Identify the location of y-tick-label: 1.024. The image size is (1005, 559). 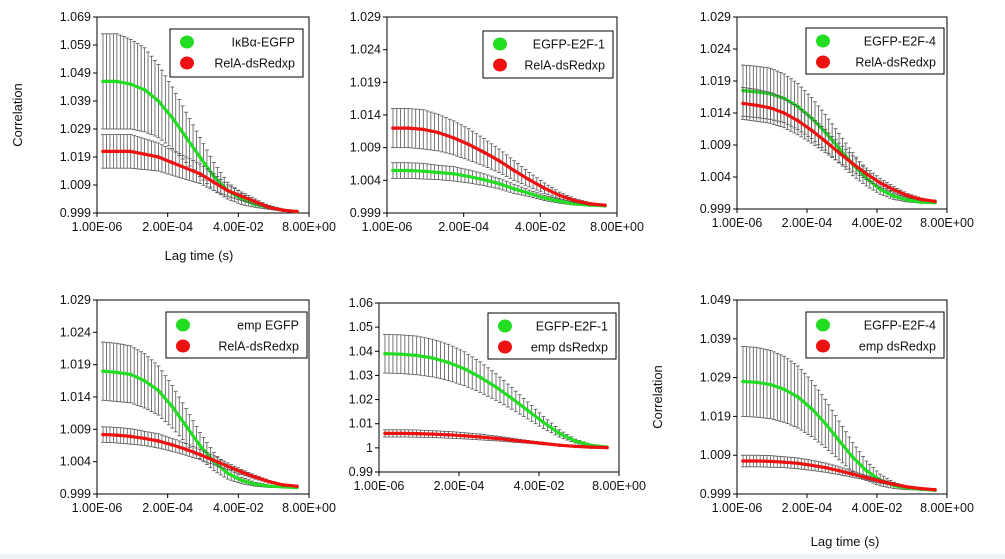
(715, 49).